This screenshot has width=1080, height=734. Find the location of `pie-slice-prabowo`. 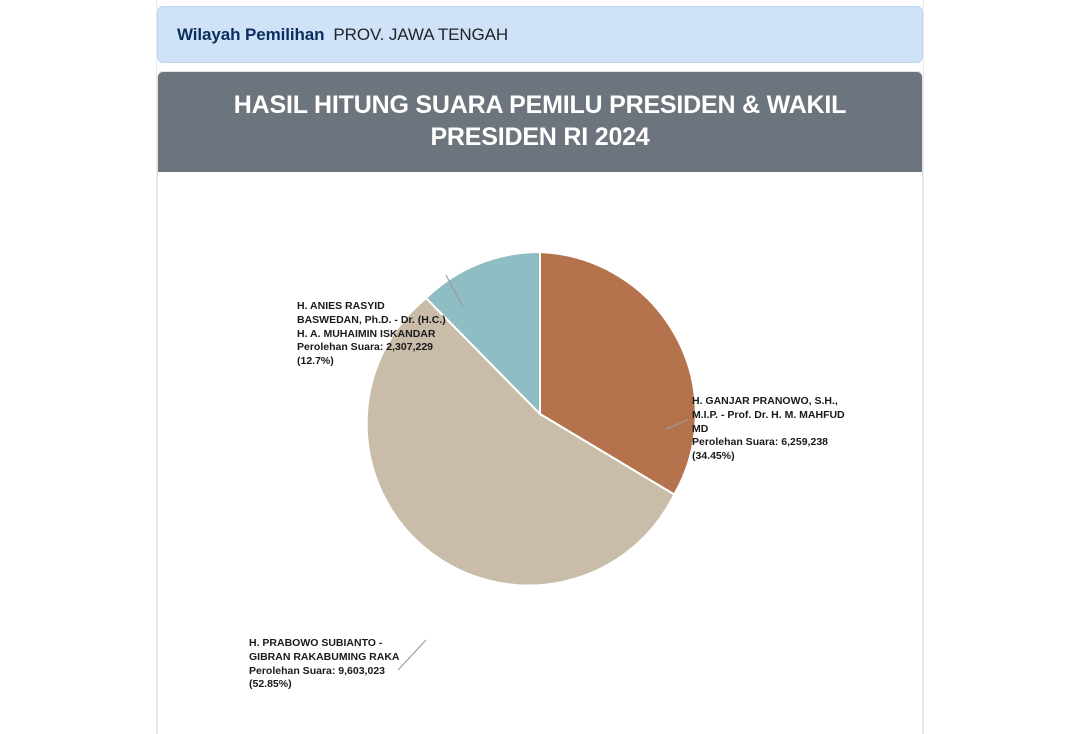

pie-slice-prabowo is located at coordinates (520, 441).